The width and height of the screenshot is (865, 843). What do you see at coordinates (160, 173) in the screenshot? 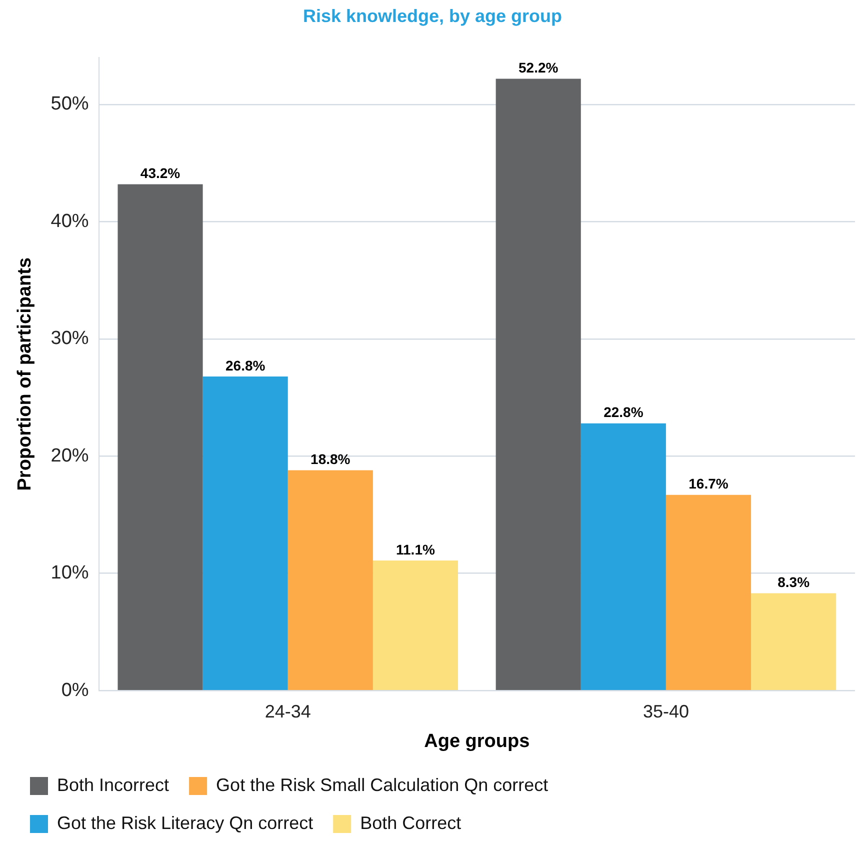
I see `data-label: 43.2%` at bounding box center [160, 173].